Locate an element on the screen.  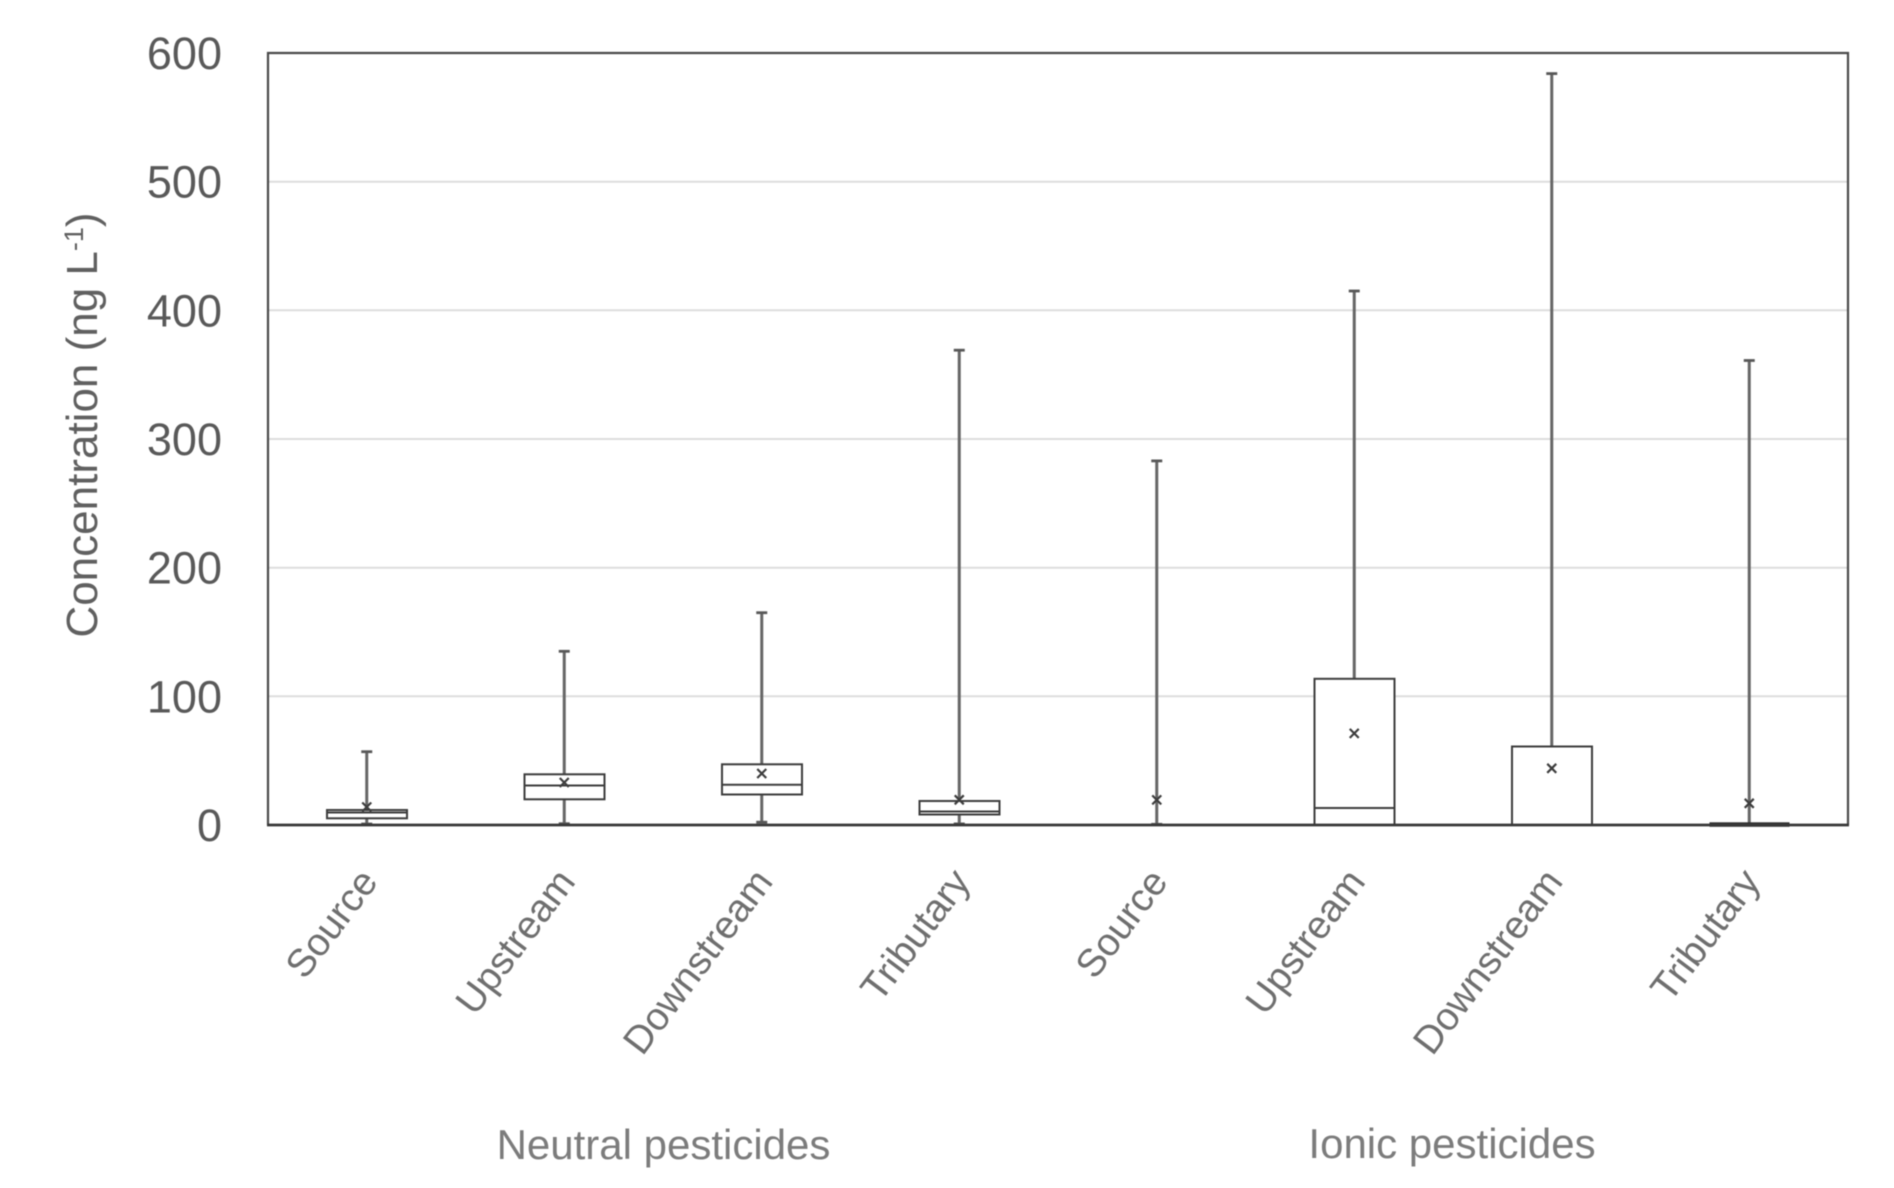
svg-text: 0 is located at coordinates (209, 825).